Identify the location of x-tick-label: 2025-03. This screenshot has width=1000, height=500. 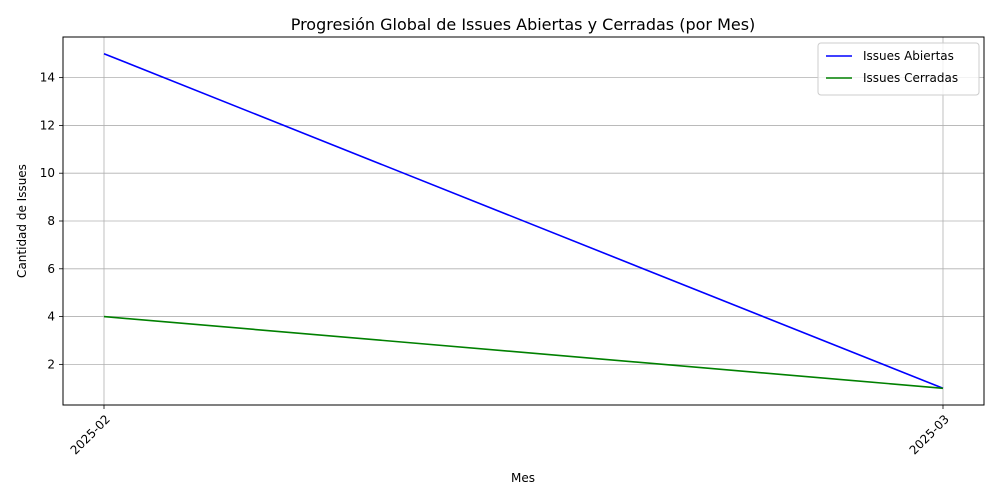
(929, 434).